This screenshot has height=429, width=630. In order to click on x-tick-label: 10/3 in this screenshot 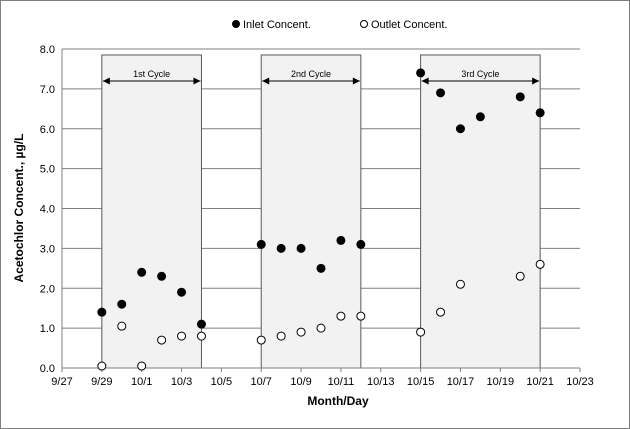, I will do `click(181, 382)`.